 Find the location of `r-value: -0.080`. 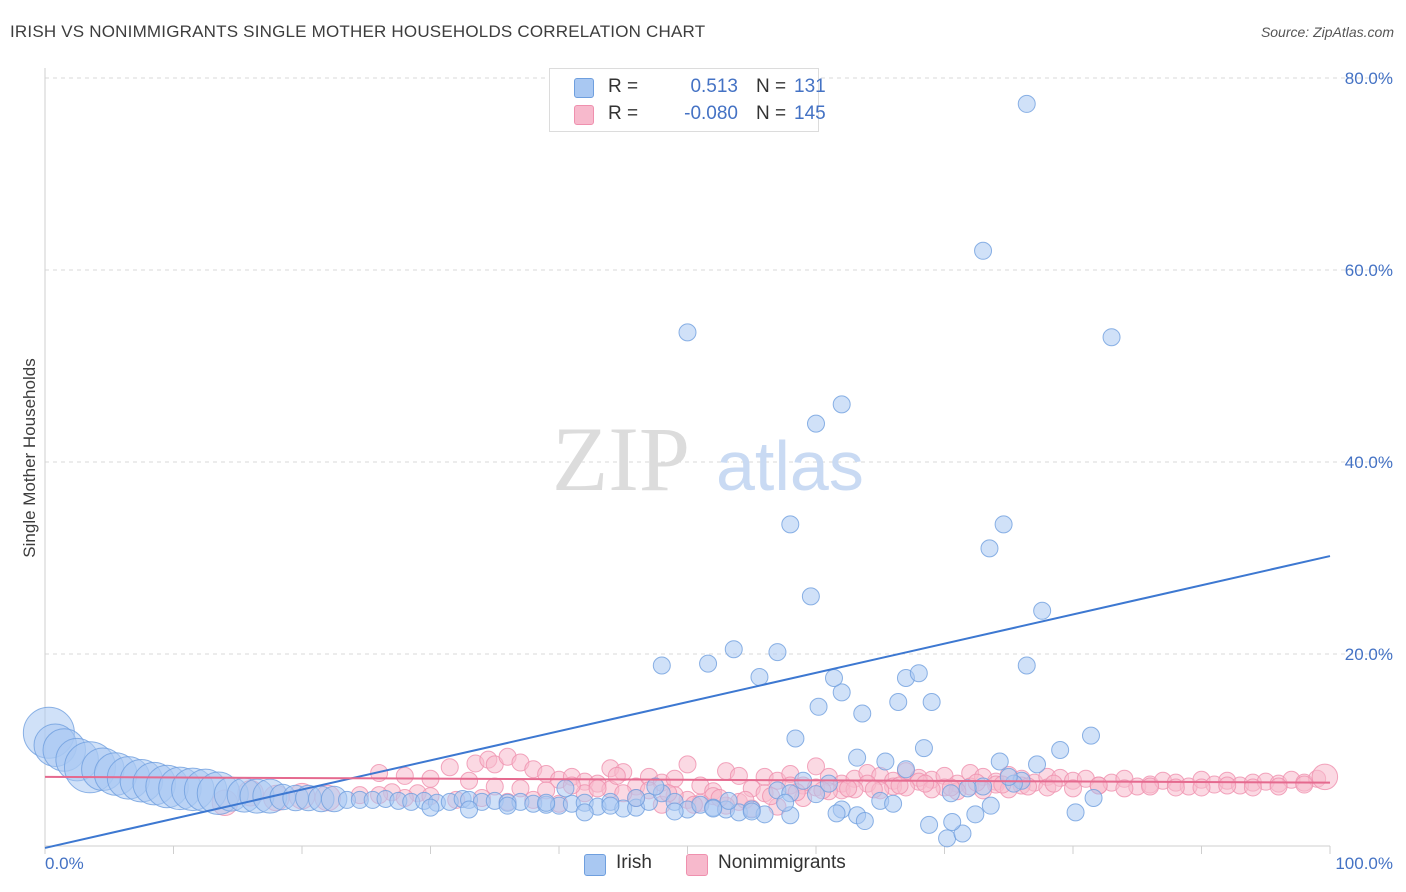

r-value: -0.080 is located at coordinates (711, 113).